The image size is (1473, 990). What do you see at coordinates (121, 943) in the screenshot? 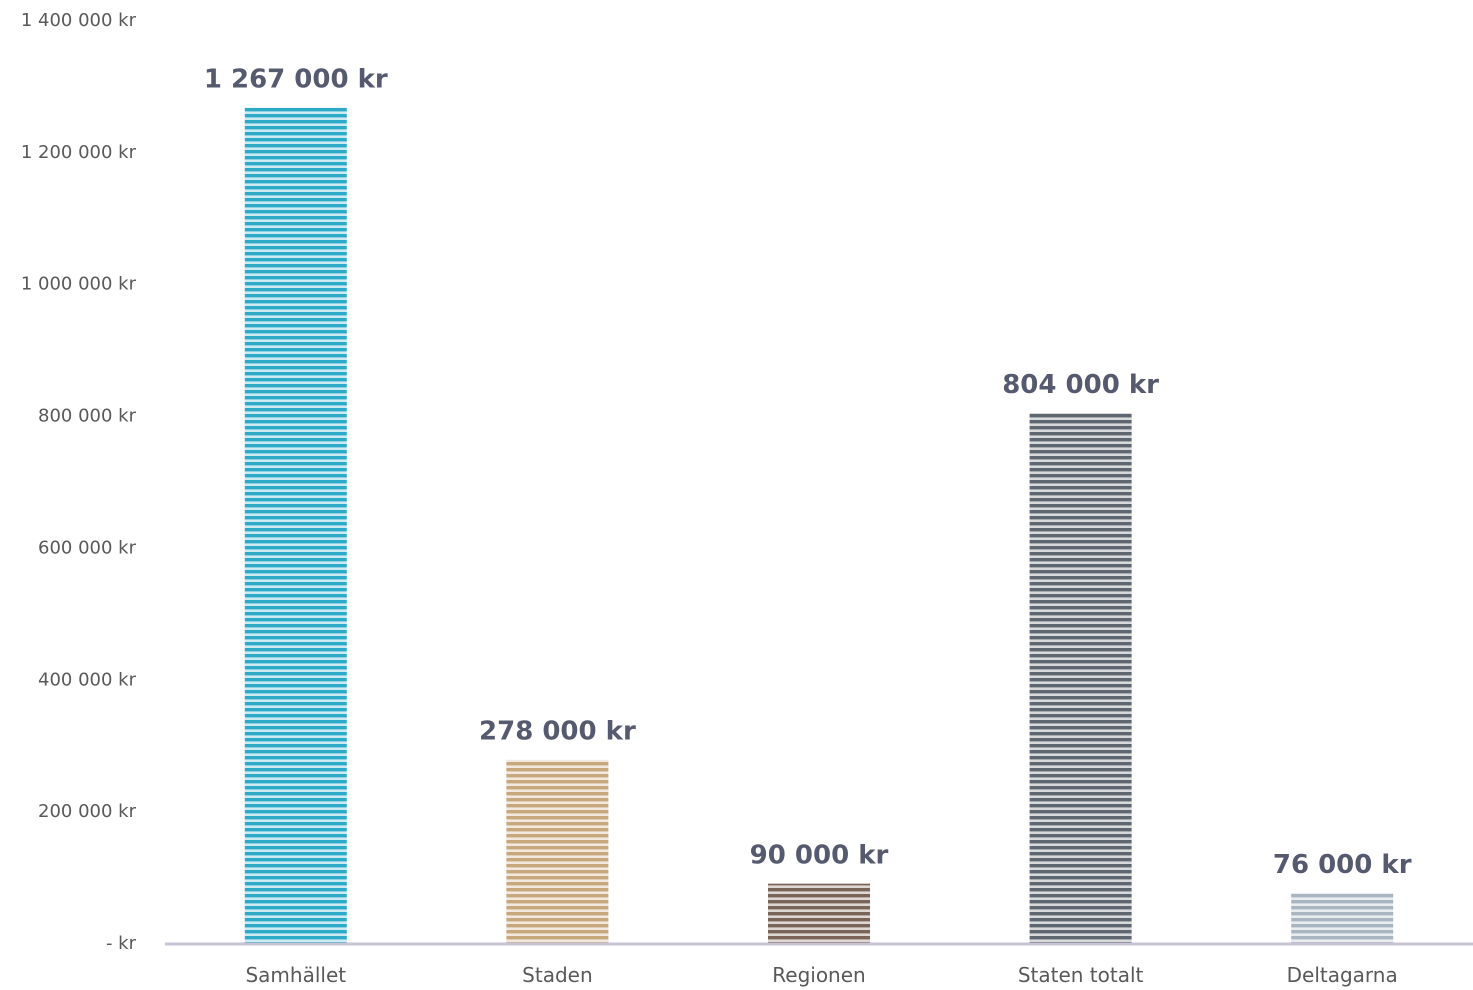
I see `y-tick-label: - kr` at bounding box center [121, 943].